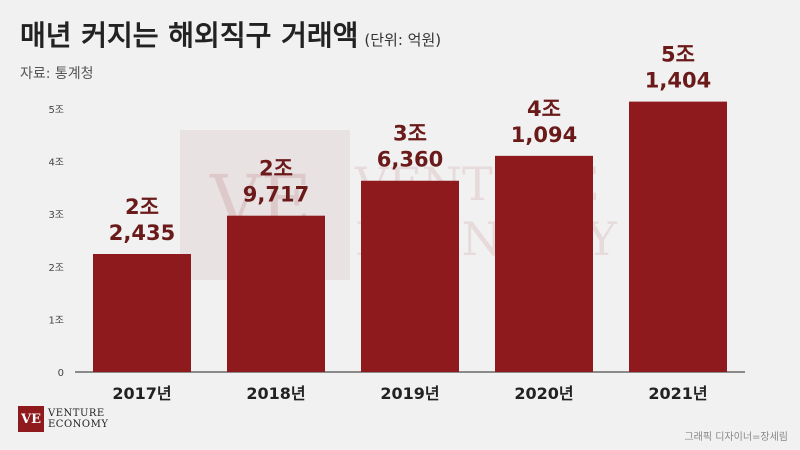 The width and height of the screenshot is (800, 450). Describe the element at coordinates (678, 81) in the screenshot. I see `data-label-line2: 1,404` at that location.